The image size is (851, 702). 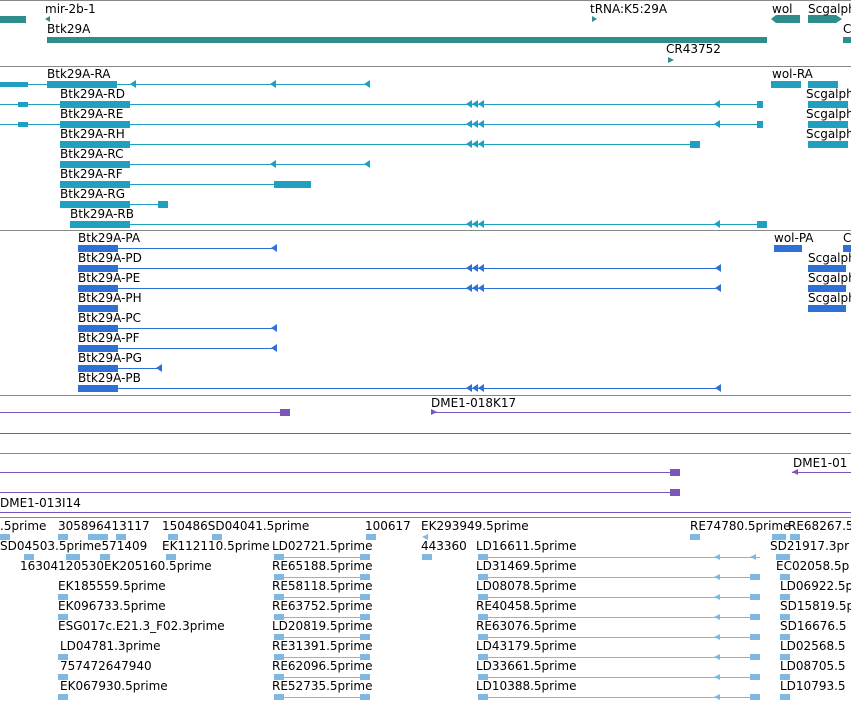 What do you see at coordinates (594, 19) in the screenshot?
I see `trna-glyph` at bounding box center [594, 19].